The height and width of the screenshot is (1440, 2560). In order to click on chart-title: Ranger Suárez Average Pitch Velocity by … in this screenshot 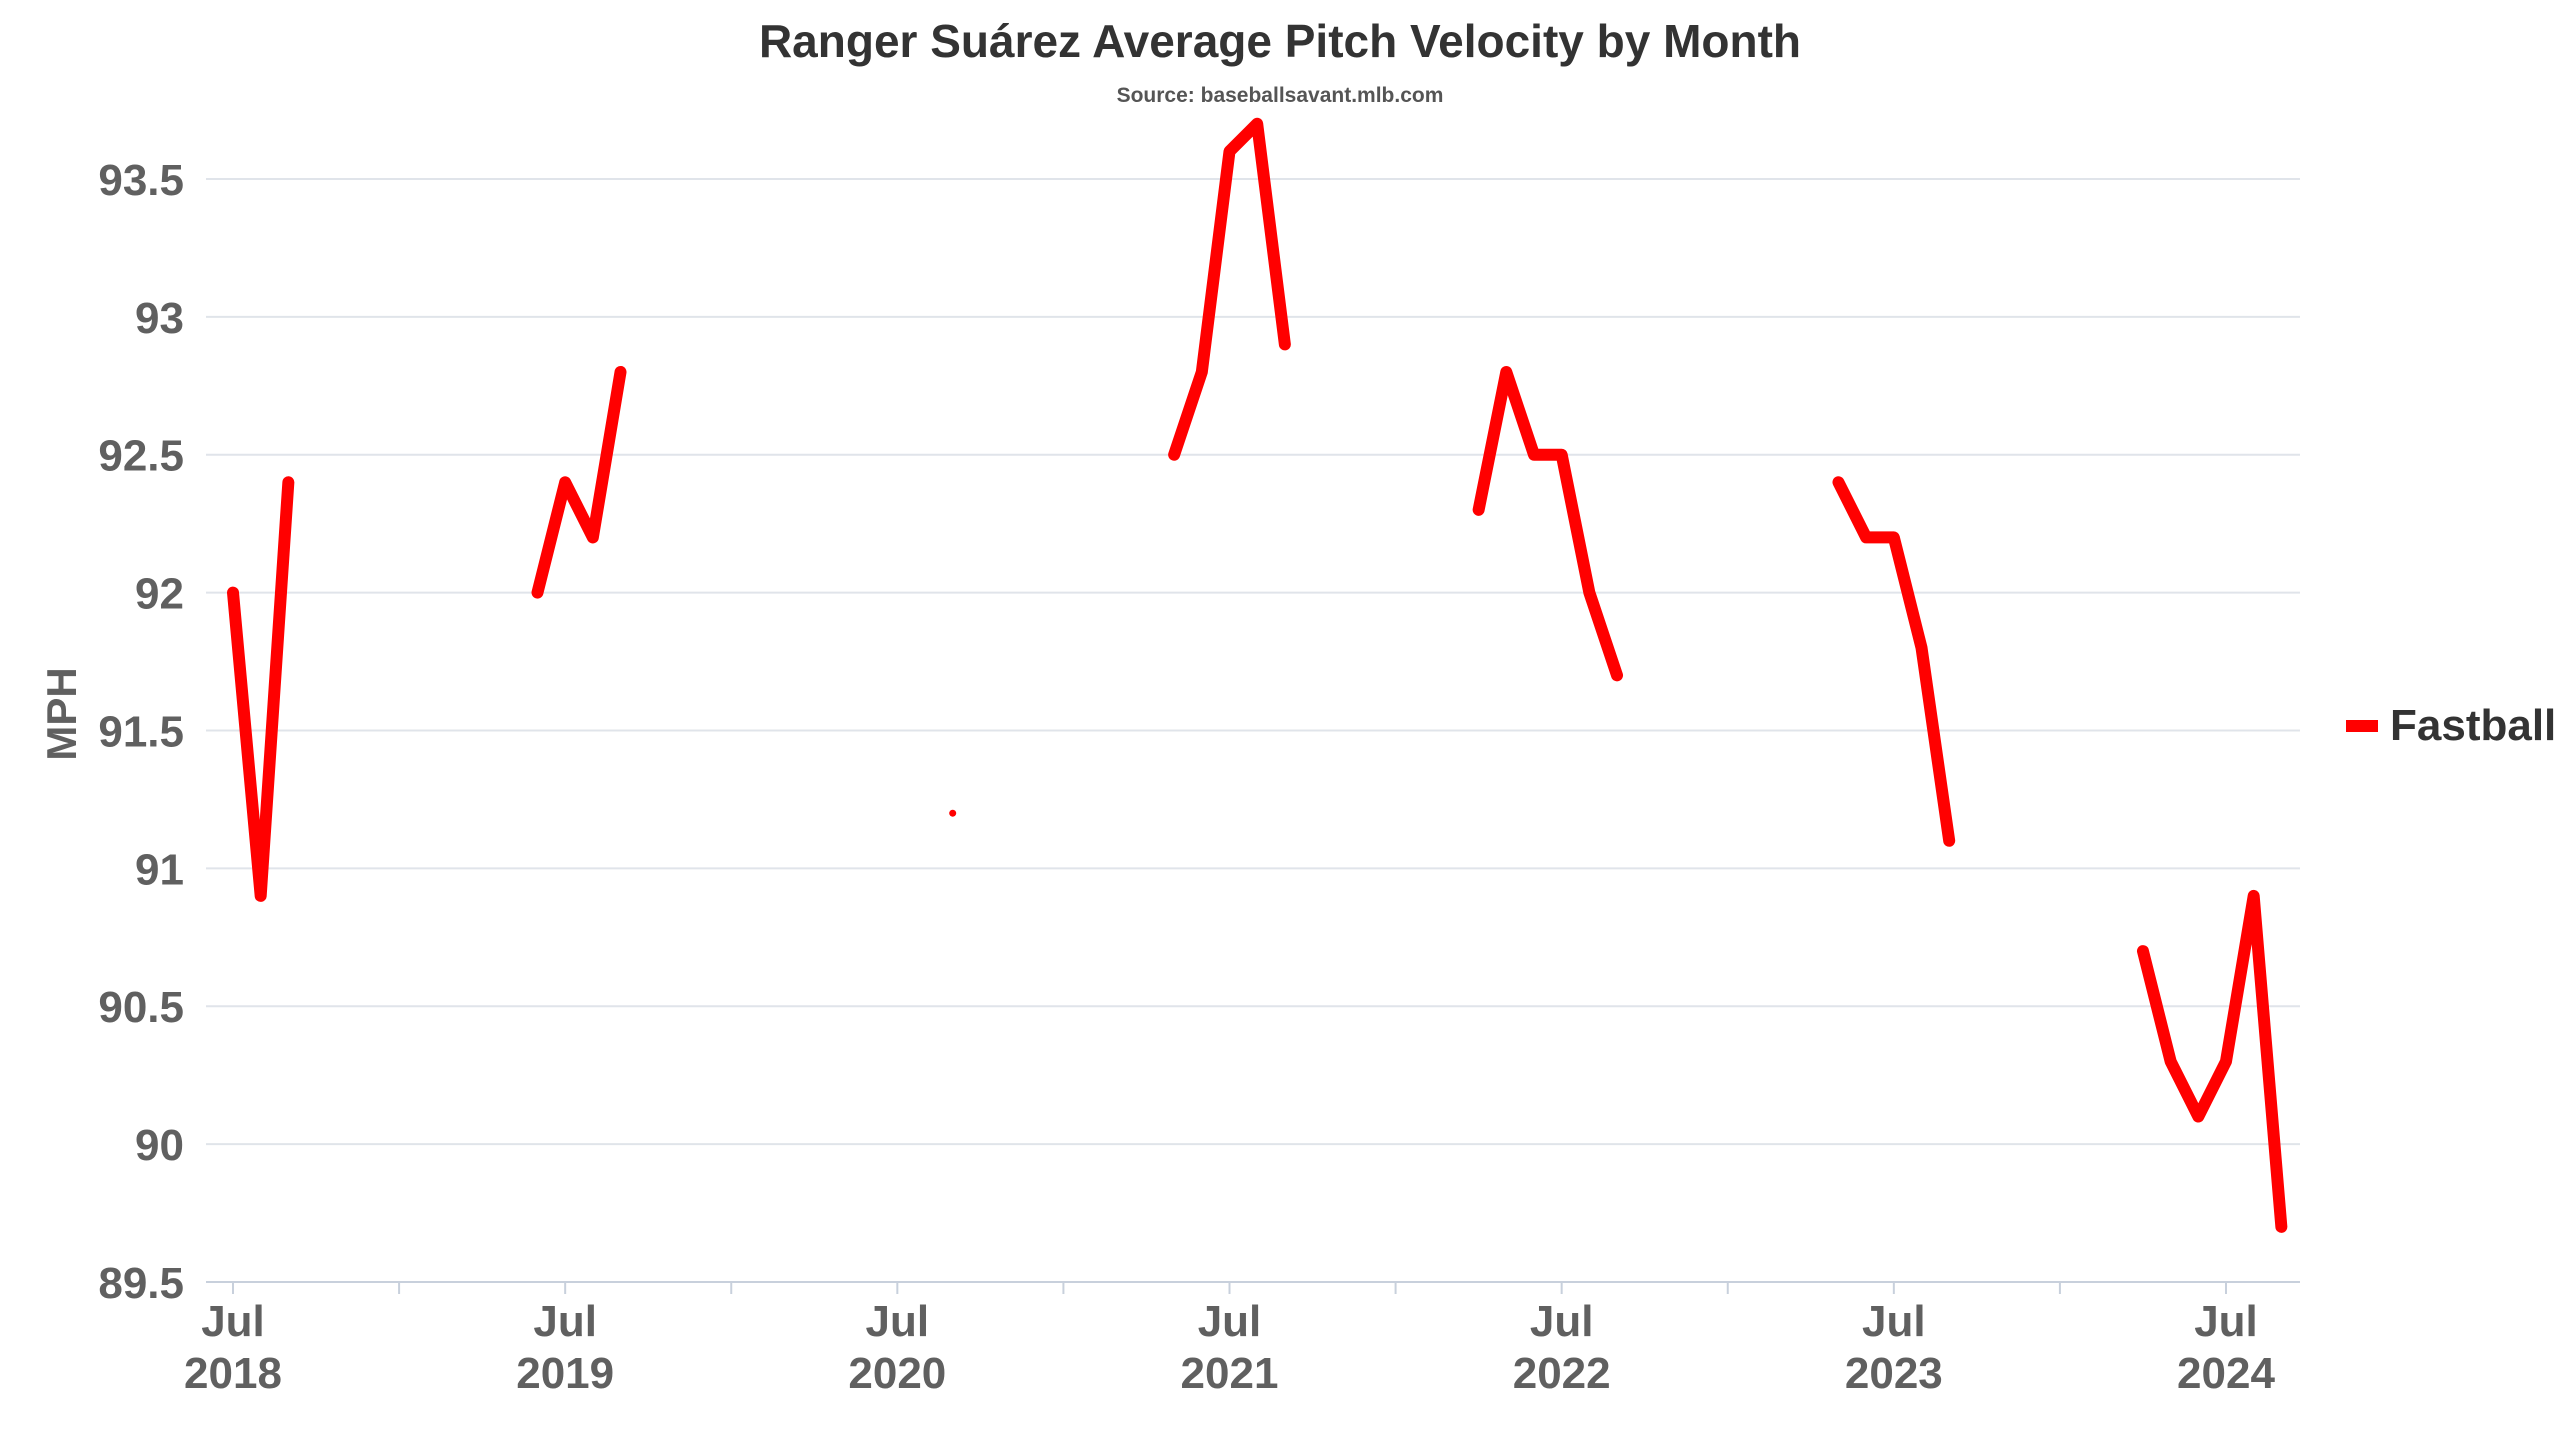, I will do `click(1280, 41)`.